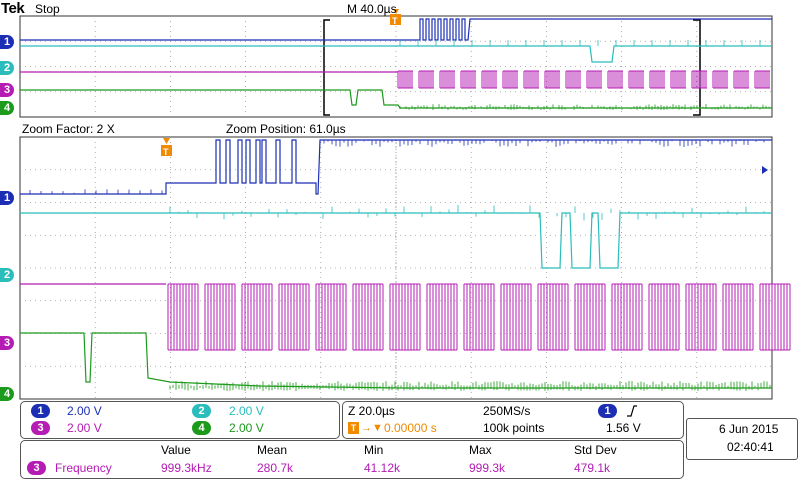 The image size is (800, 480). Describe the element at coordinates (765, 170) in the screenshot. I see `trigger-level-arrow` at that location.